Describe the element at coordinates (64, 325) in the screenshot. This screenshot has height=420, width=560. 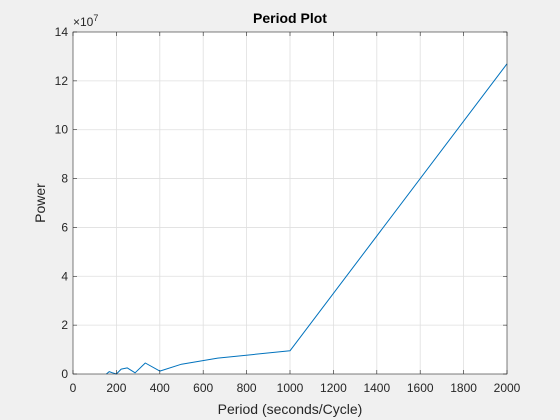
I see `y-tick-label: 2` at that location.